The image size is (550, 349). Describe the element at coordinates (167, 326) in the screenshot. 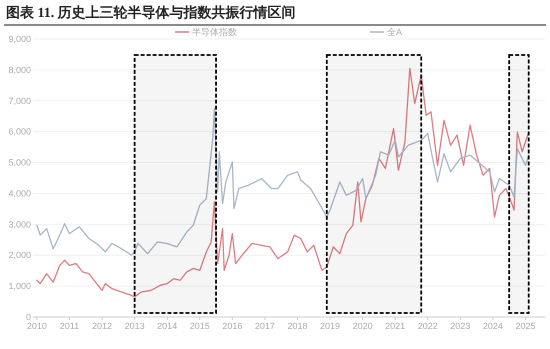

I see `x-tick-label: 2014` at that location.